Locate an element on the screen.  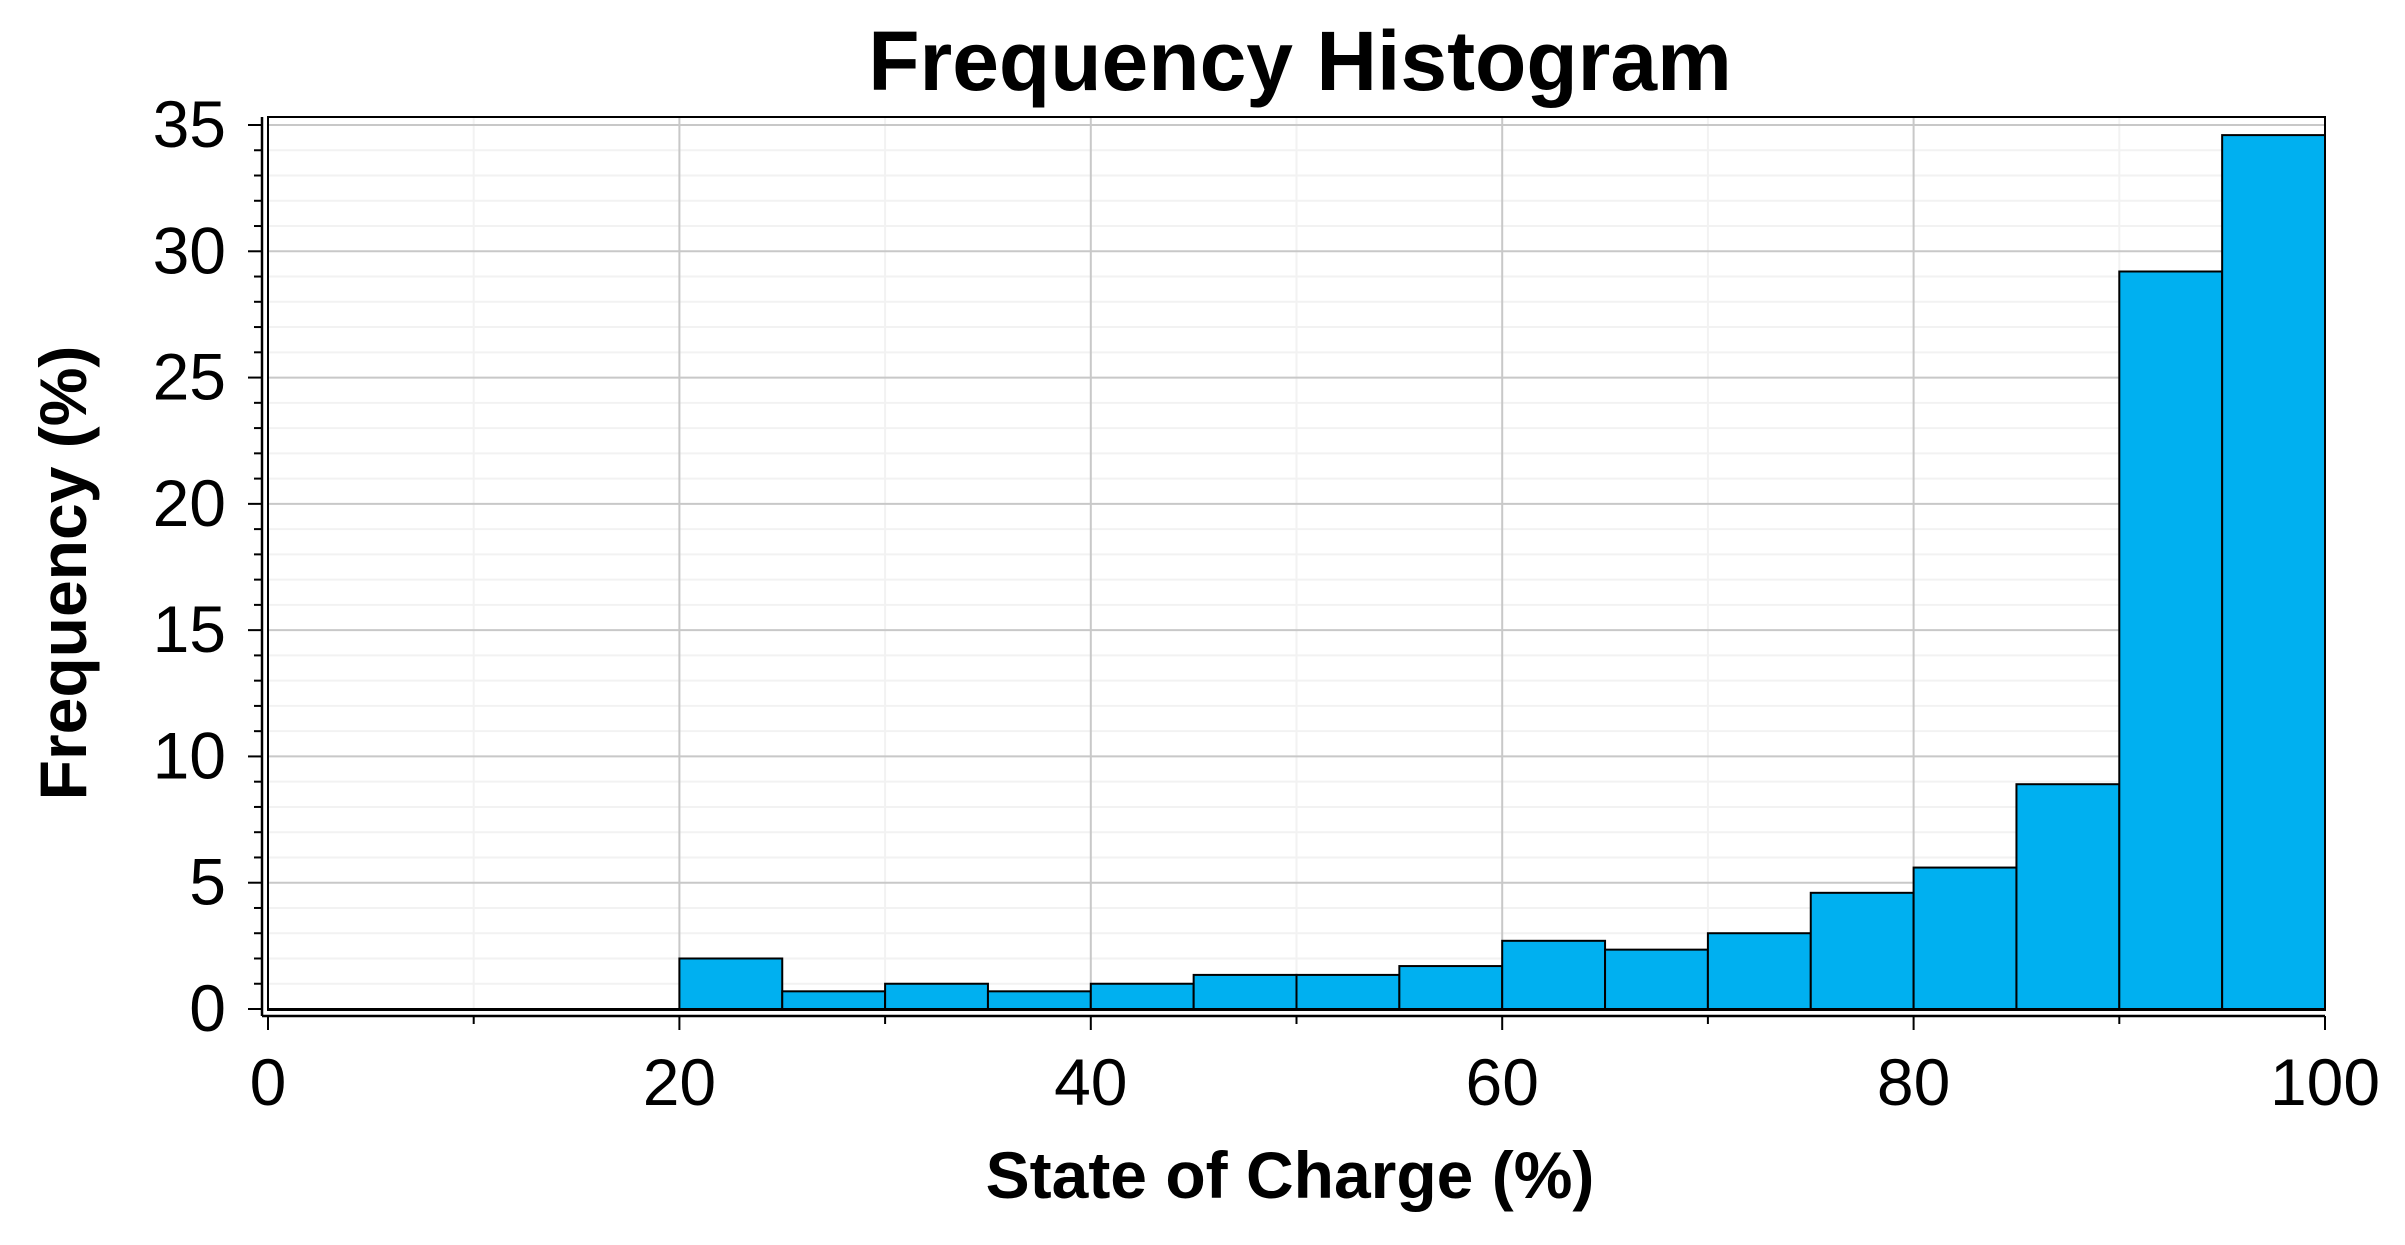
y-tick-label: 15 is located at coordinates (189, 629).